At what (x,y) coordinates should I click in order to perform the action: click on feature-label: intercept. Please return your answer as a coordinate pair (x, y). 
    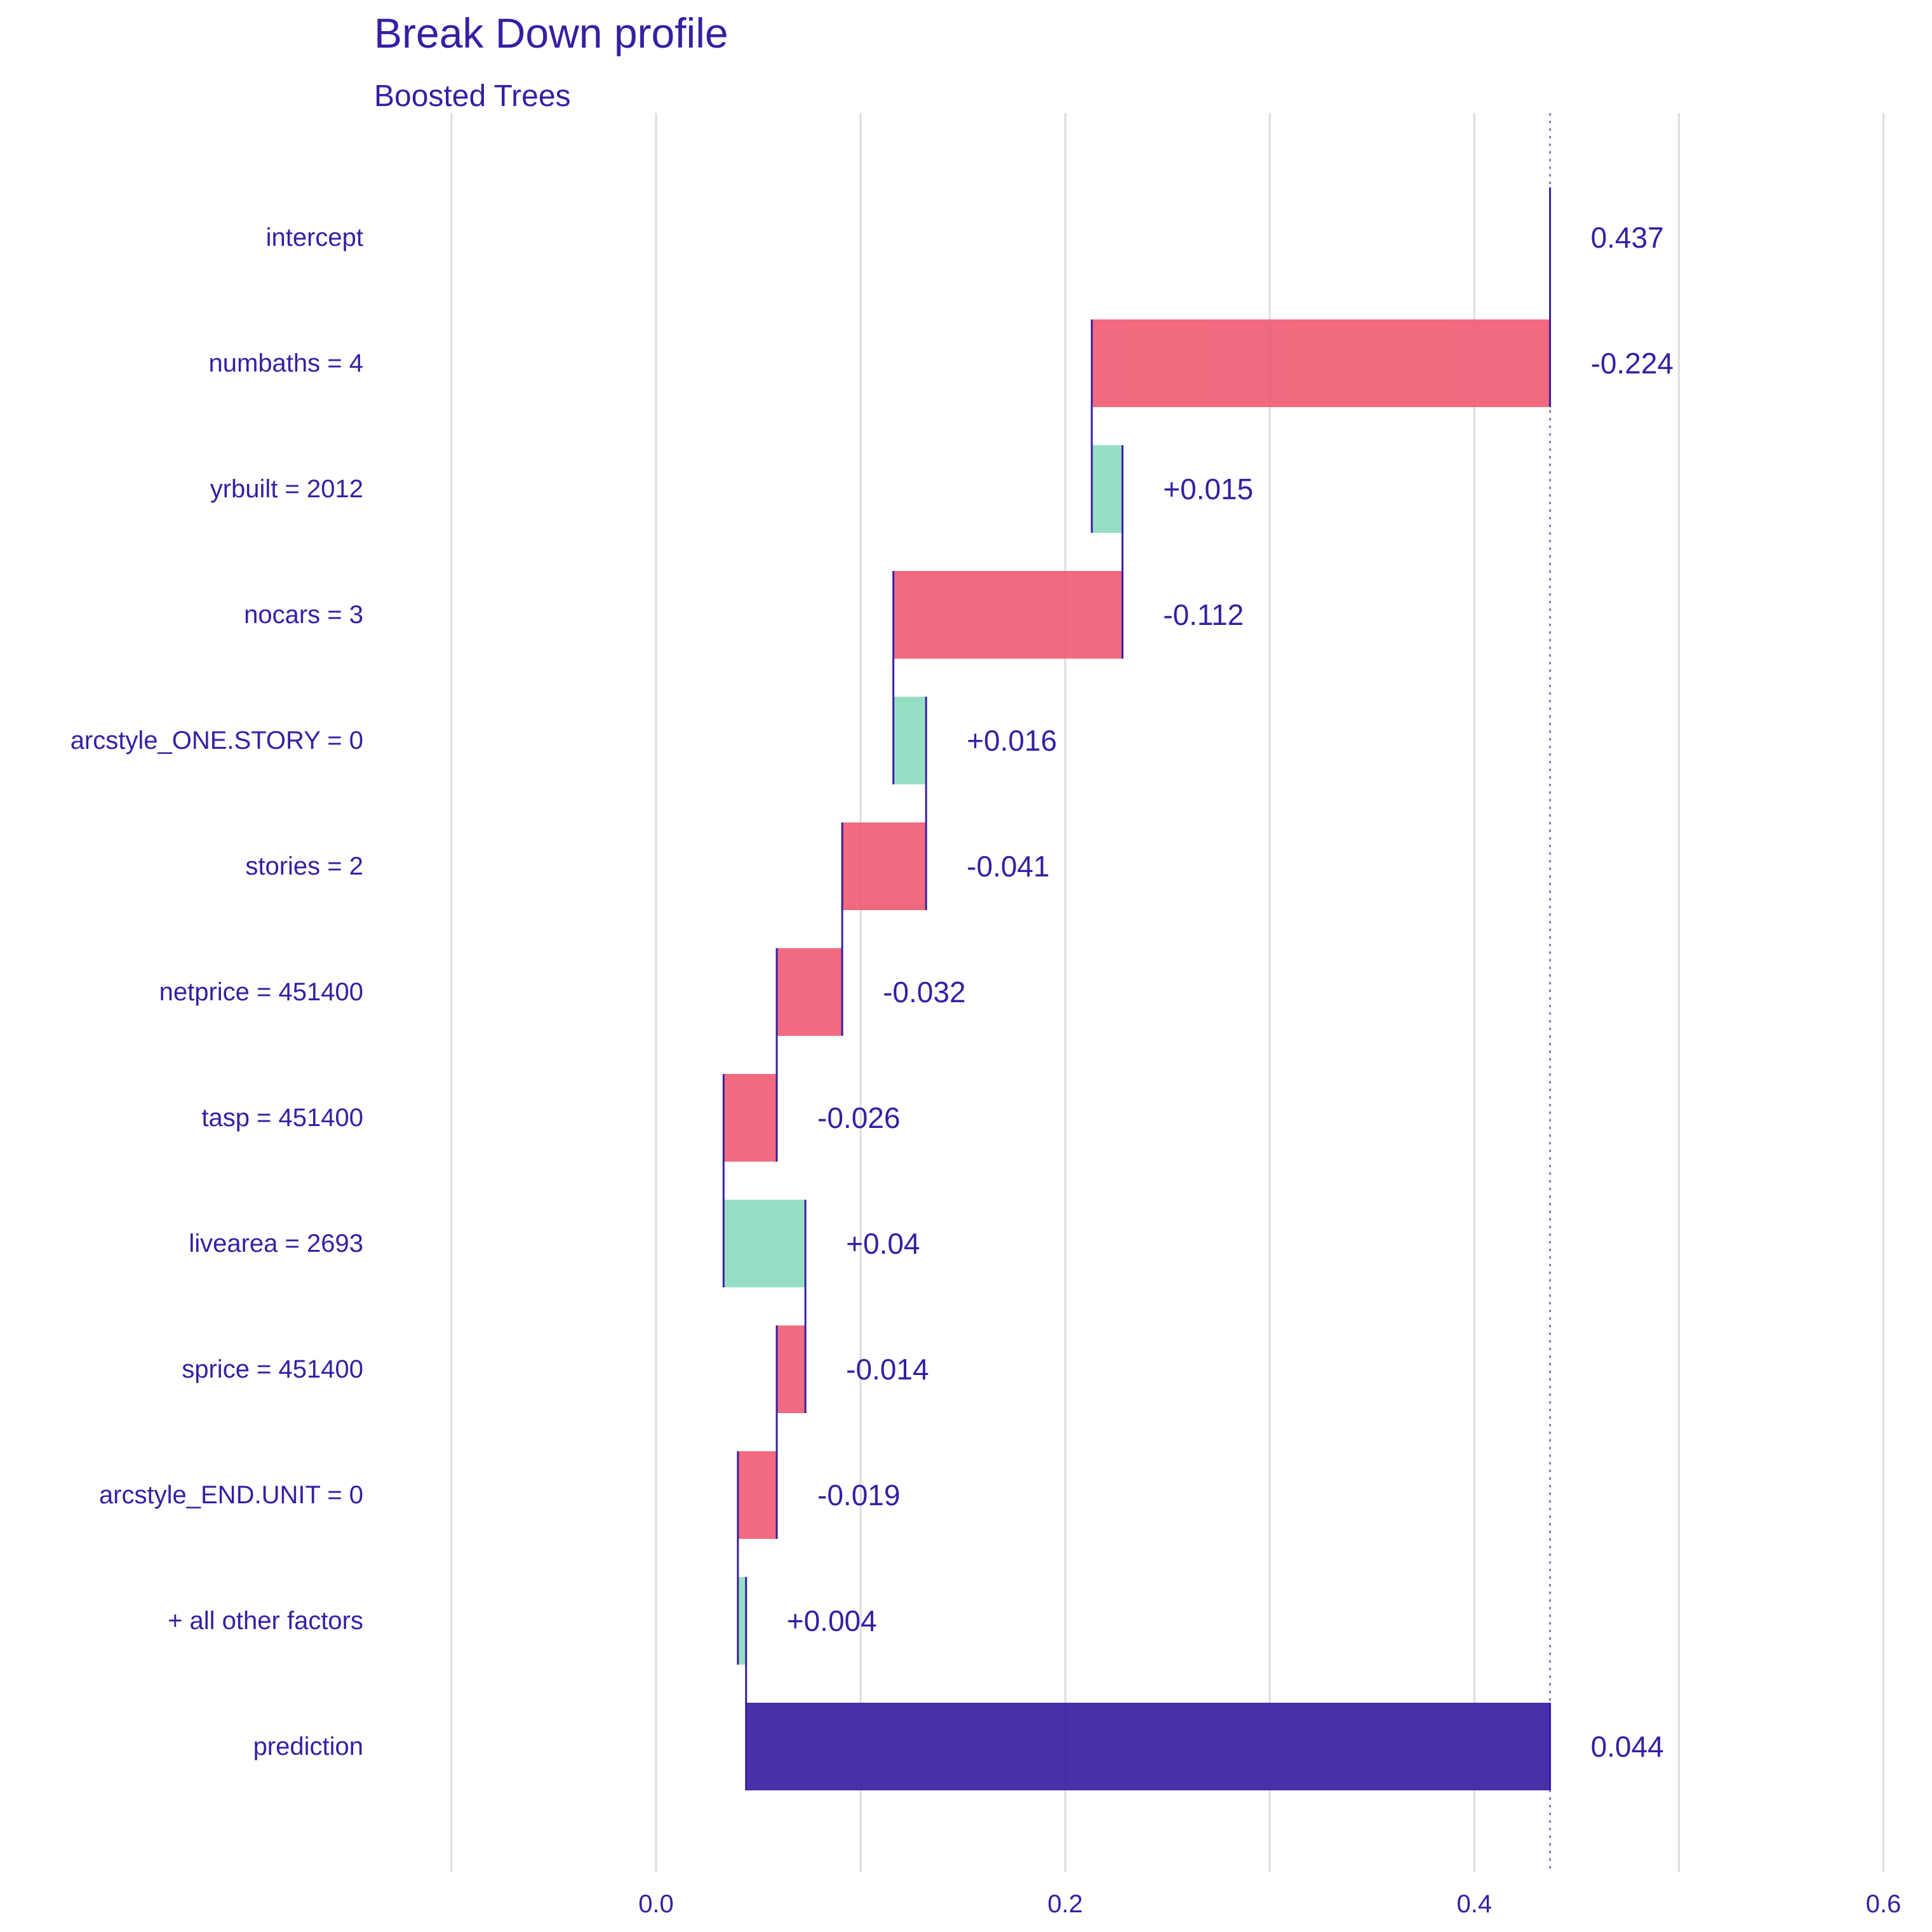
    Looking at the image, I should click on (314, 238).